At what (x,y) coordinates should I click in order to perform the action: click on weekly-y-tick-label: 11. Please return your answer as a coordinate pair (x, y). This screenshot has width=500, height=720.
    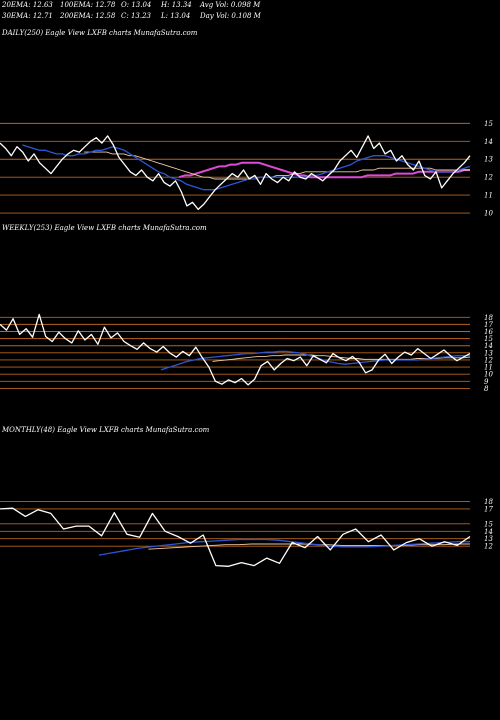
    Looking at the image, I should click on (488, 368).